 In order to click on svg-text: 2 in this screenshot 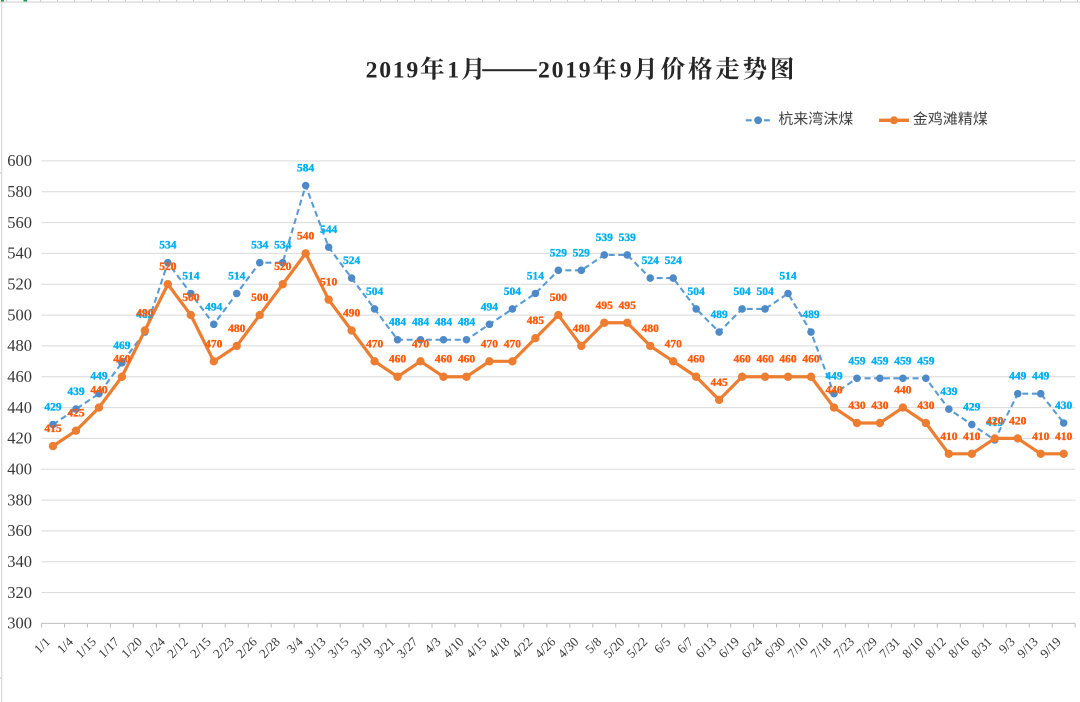, I will do `click(372, 71)`.